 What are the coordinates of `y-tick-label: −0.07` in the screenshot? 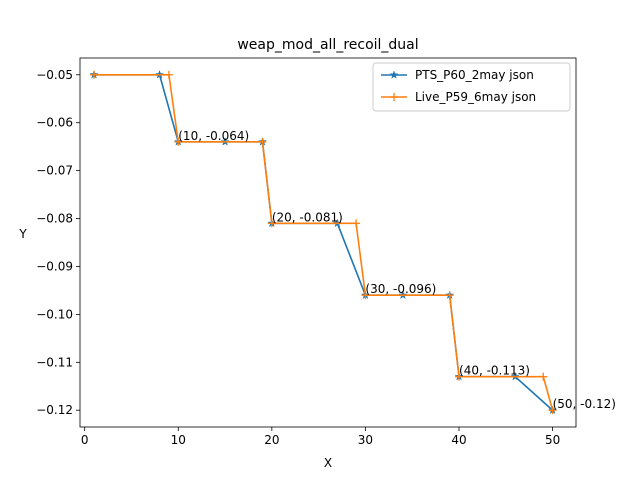 It's located at (54, 171).